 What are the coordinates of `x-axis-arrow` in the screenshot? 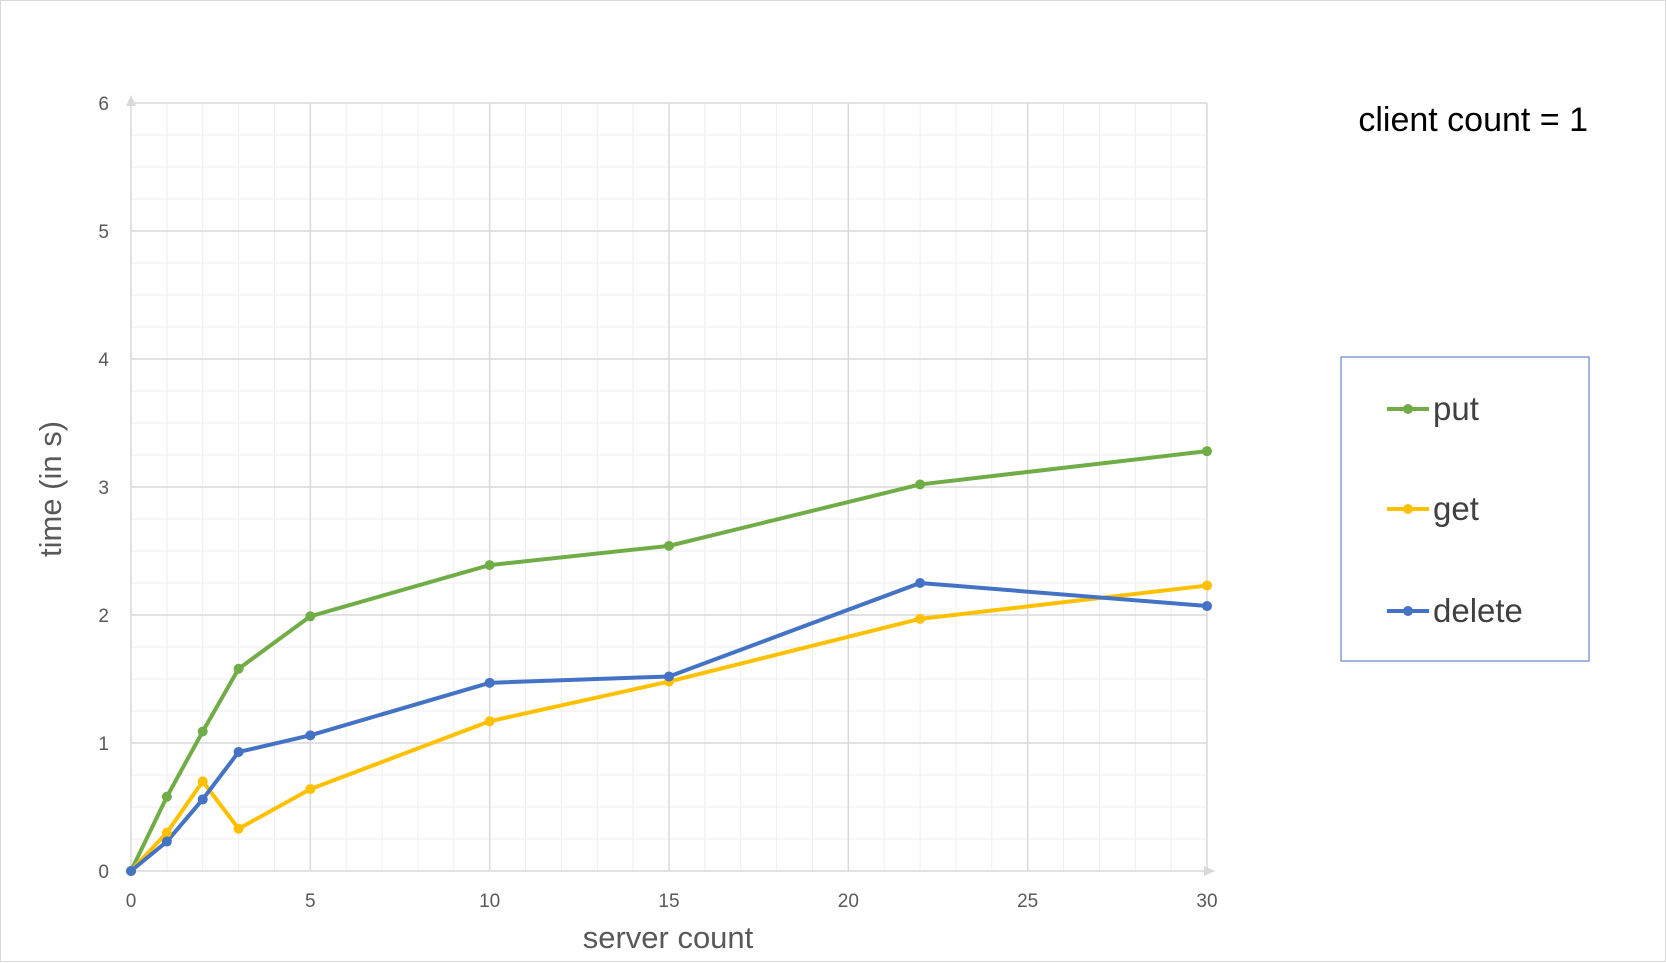 It's located at (1209, 871).